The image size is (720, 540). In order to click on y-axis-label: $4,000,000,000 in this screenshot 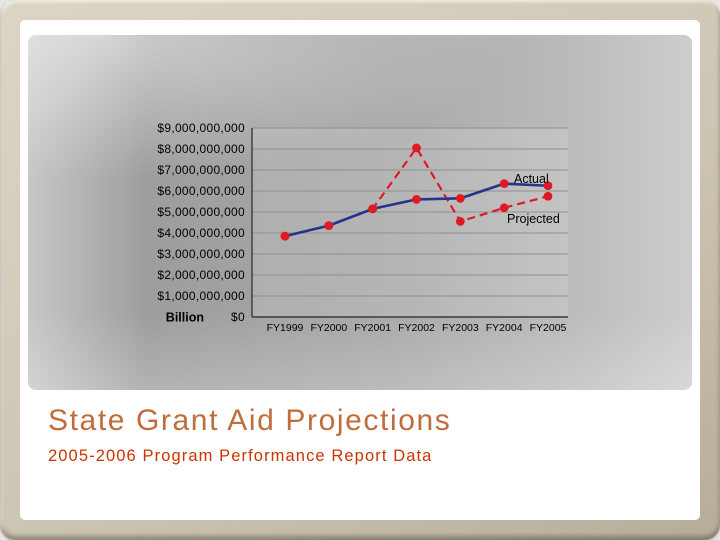, I will do `click(201, 233)`.